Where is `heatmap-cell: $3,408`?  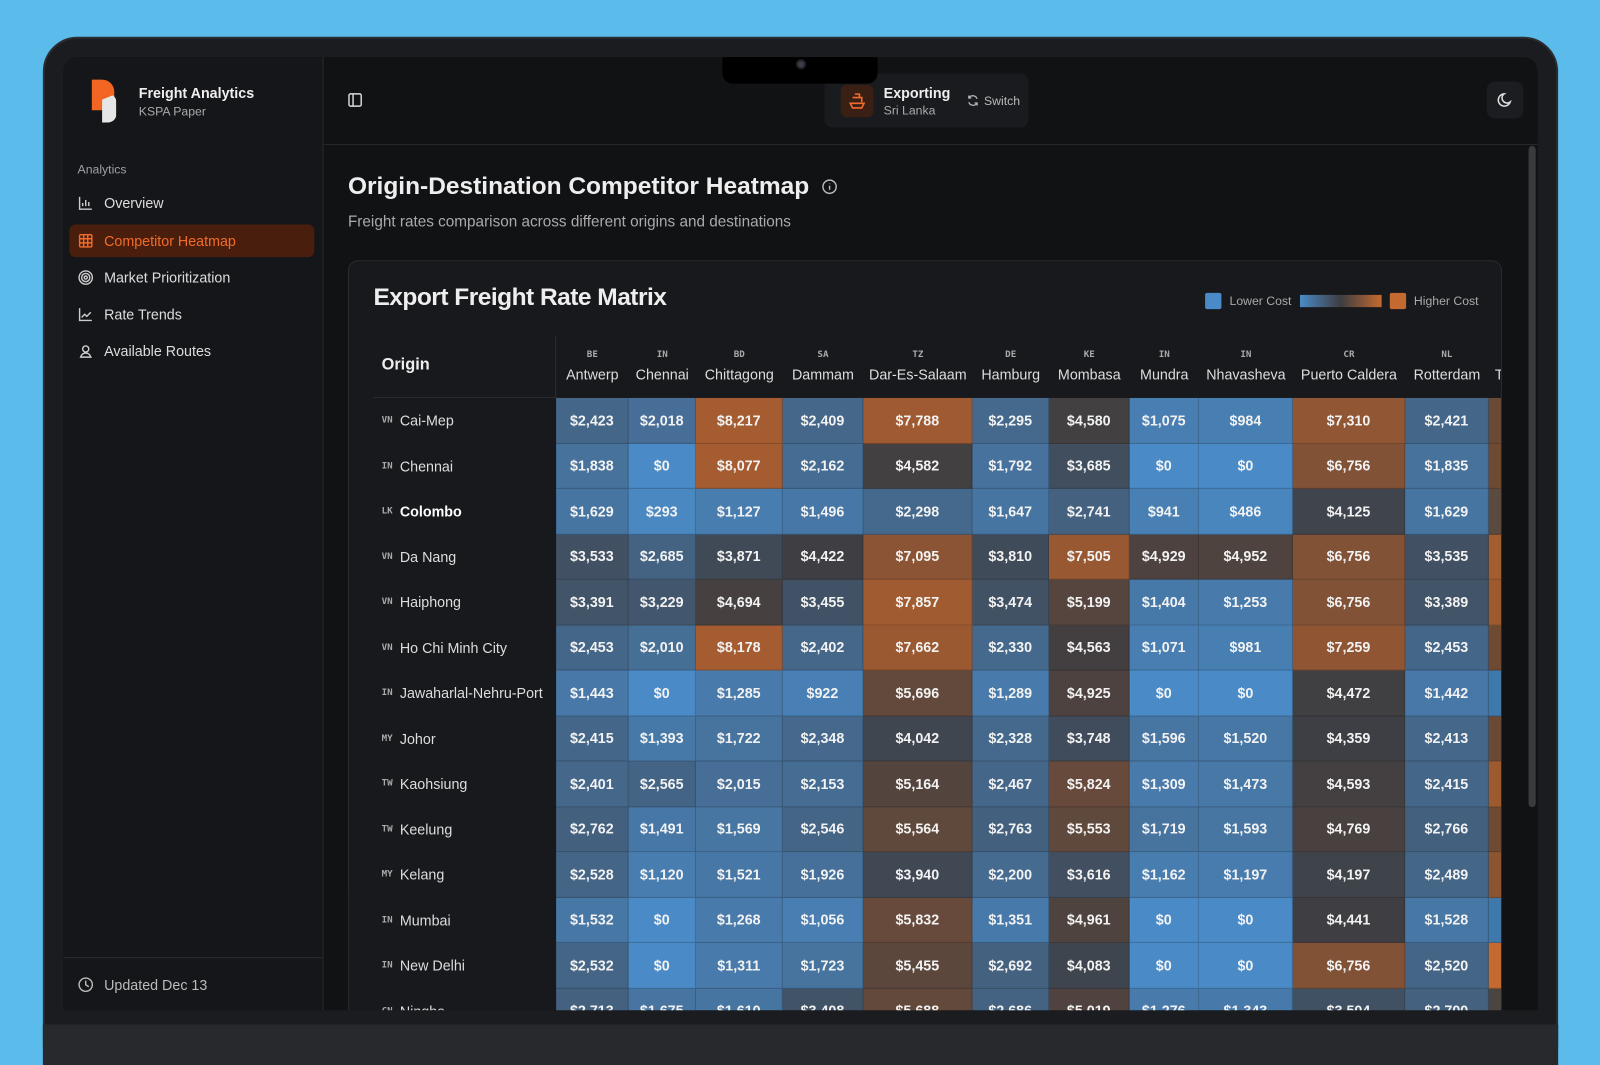
heatmap-cell: $3,408 is located at coordinates (823, 999).